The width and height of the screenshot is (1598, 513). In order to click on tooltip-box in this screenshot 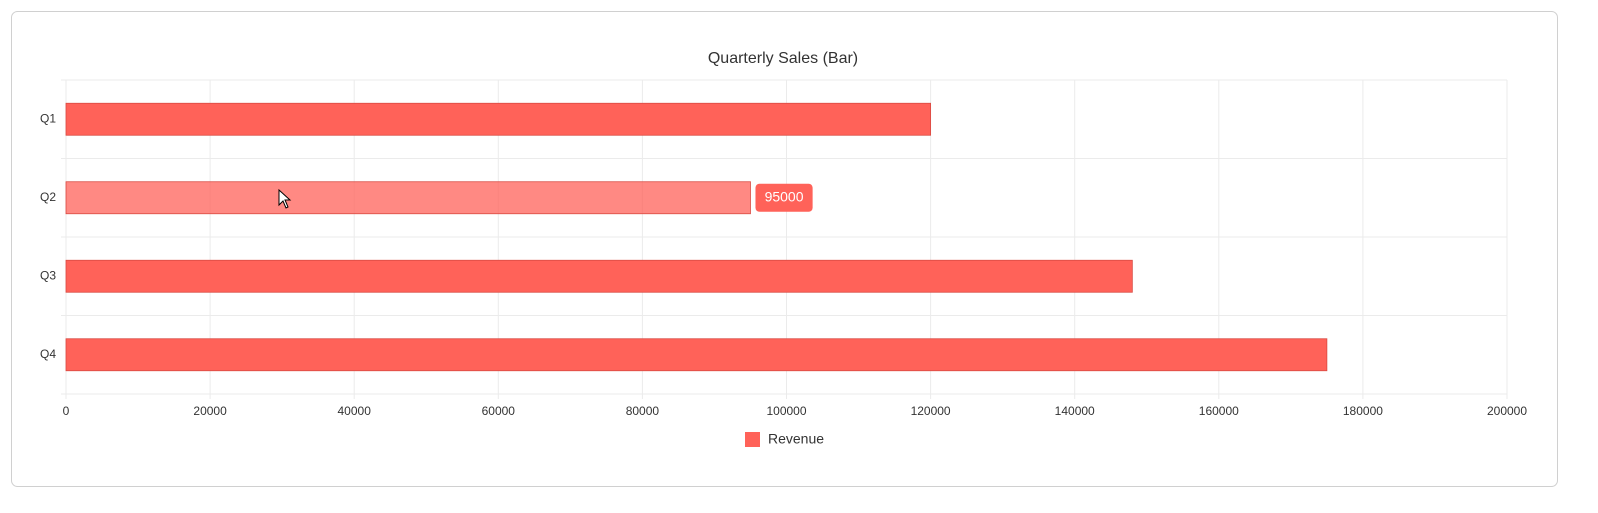, I will do `click(784, 197)`.